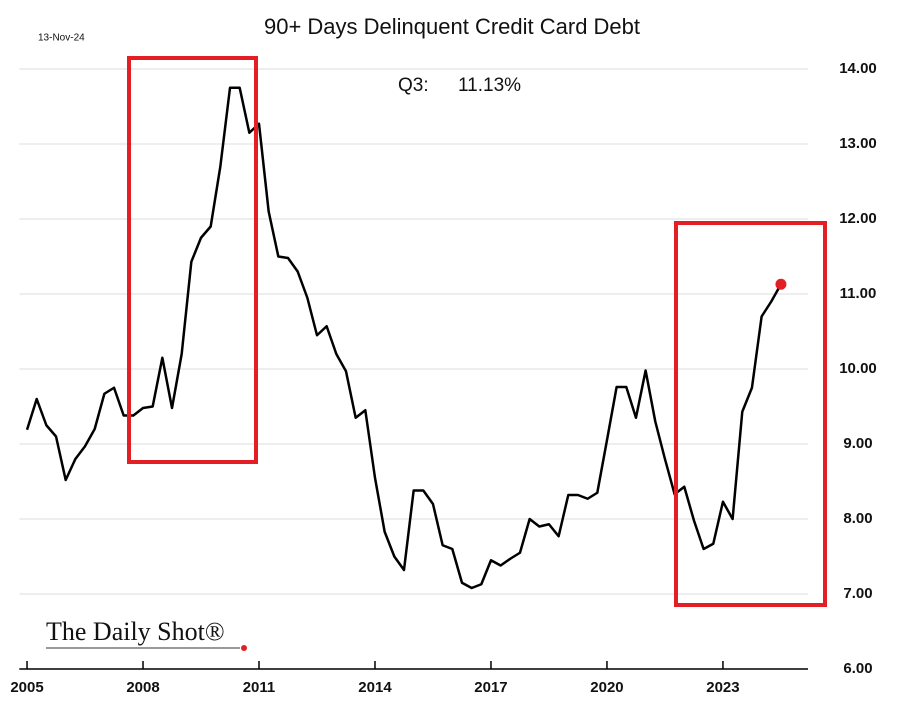 The width and height of the screenshot is (900, 727). What do you see at coordinates (135, 631) in the screenshot?
I see `logo: The Daily Shot®` at bounding box center [135, 631].